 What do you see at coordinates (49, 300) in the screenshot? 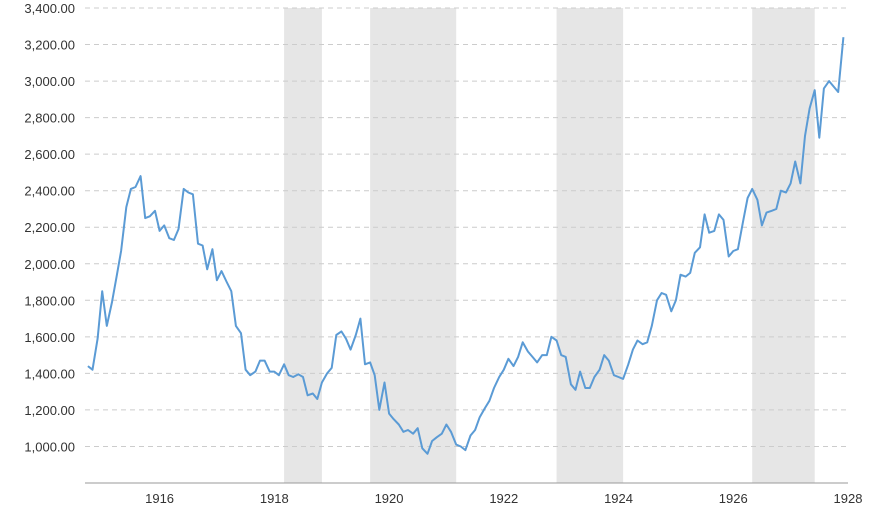
I see `y-tick-label: 1,800.00` at bounding box center [49, 300].